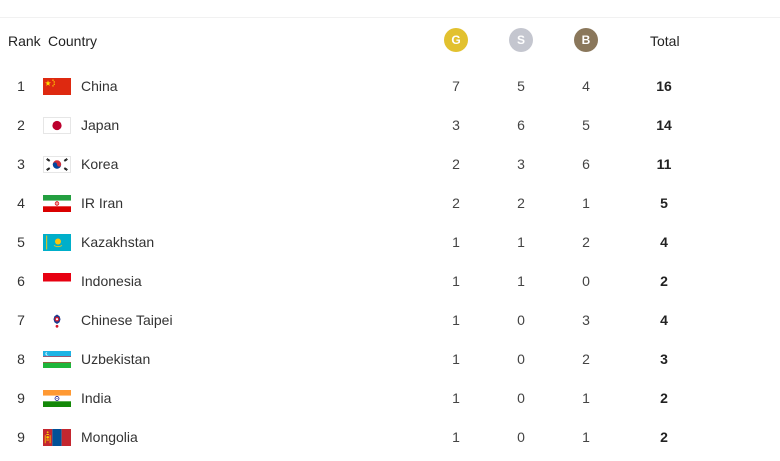  What do you see at coordinates (390, 40) in the screenshot?
I see `table-header: Rank Country G S B Total` at bounding box center [390, 40].